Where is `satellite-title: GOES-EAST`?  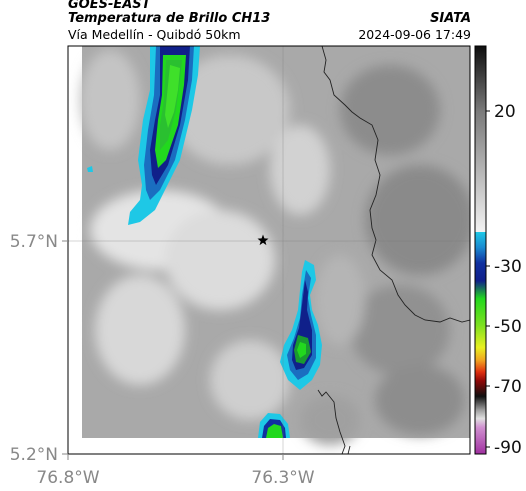
satellite-title: GOES-EAST is located at coordinates (109, 6).